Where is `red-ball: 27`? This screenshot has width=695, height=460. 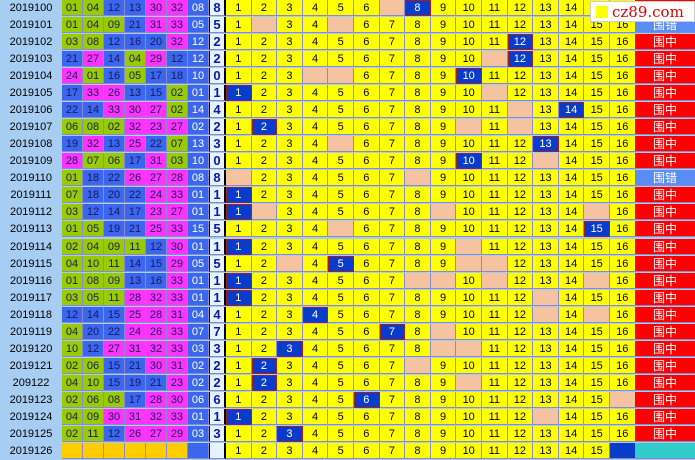 red-ball: 27 is located at coordinates (156, 110).